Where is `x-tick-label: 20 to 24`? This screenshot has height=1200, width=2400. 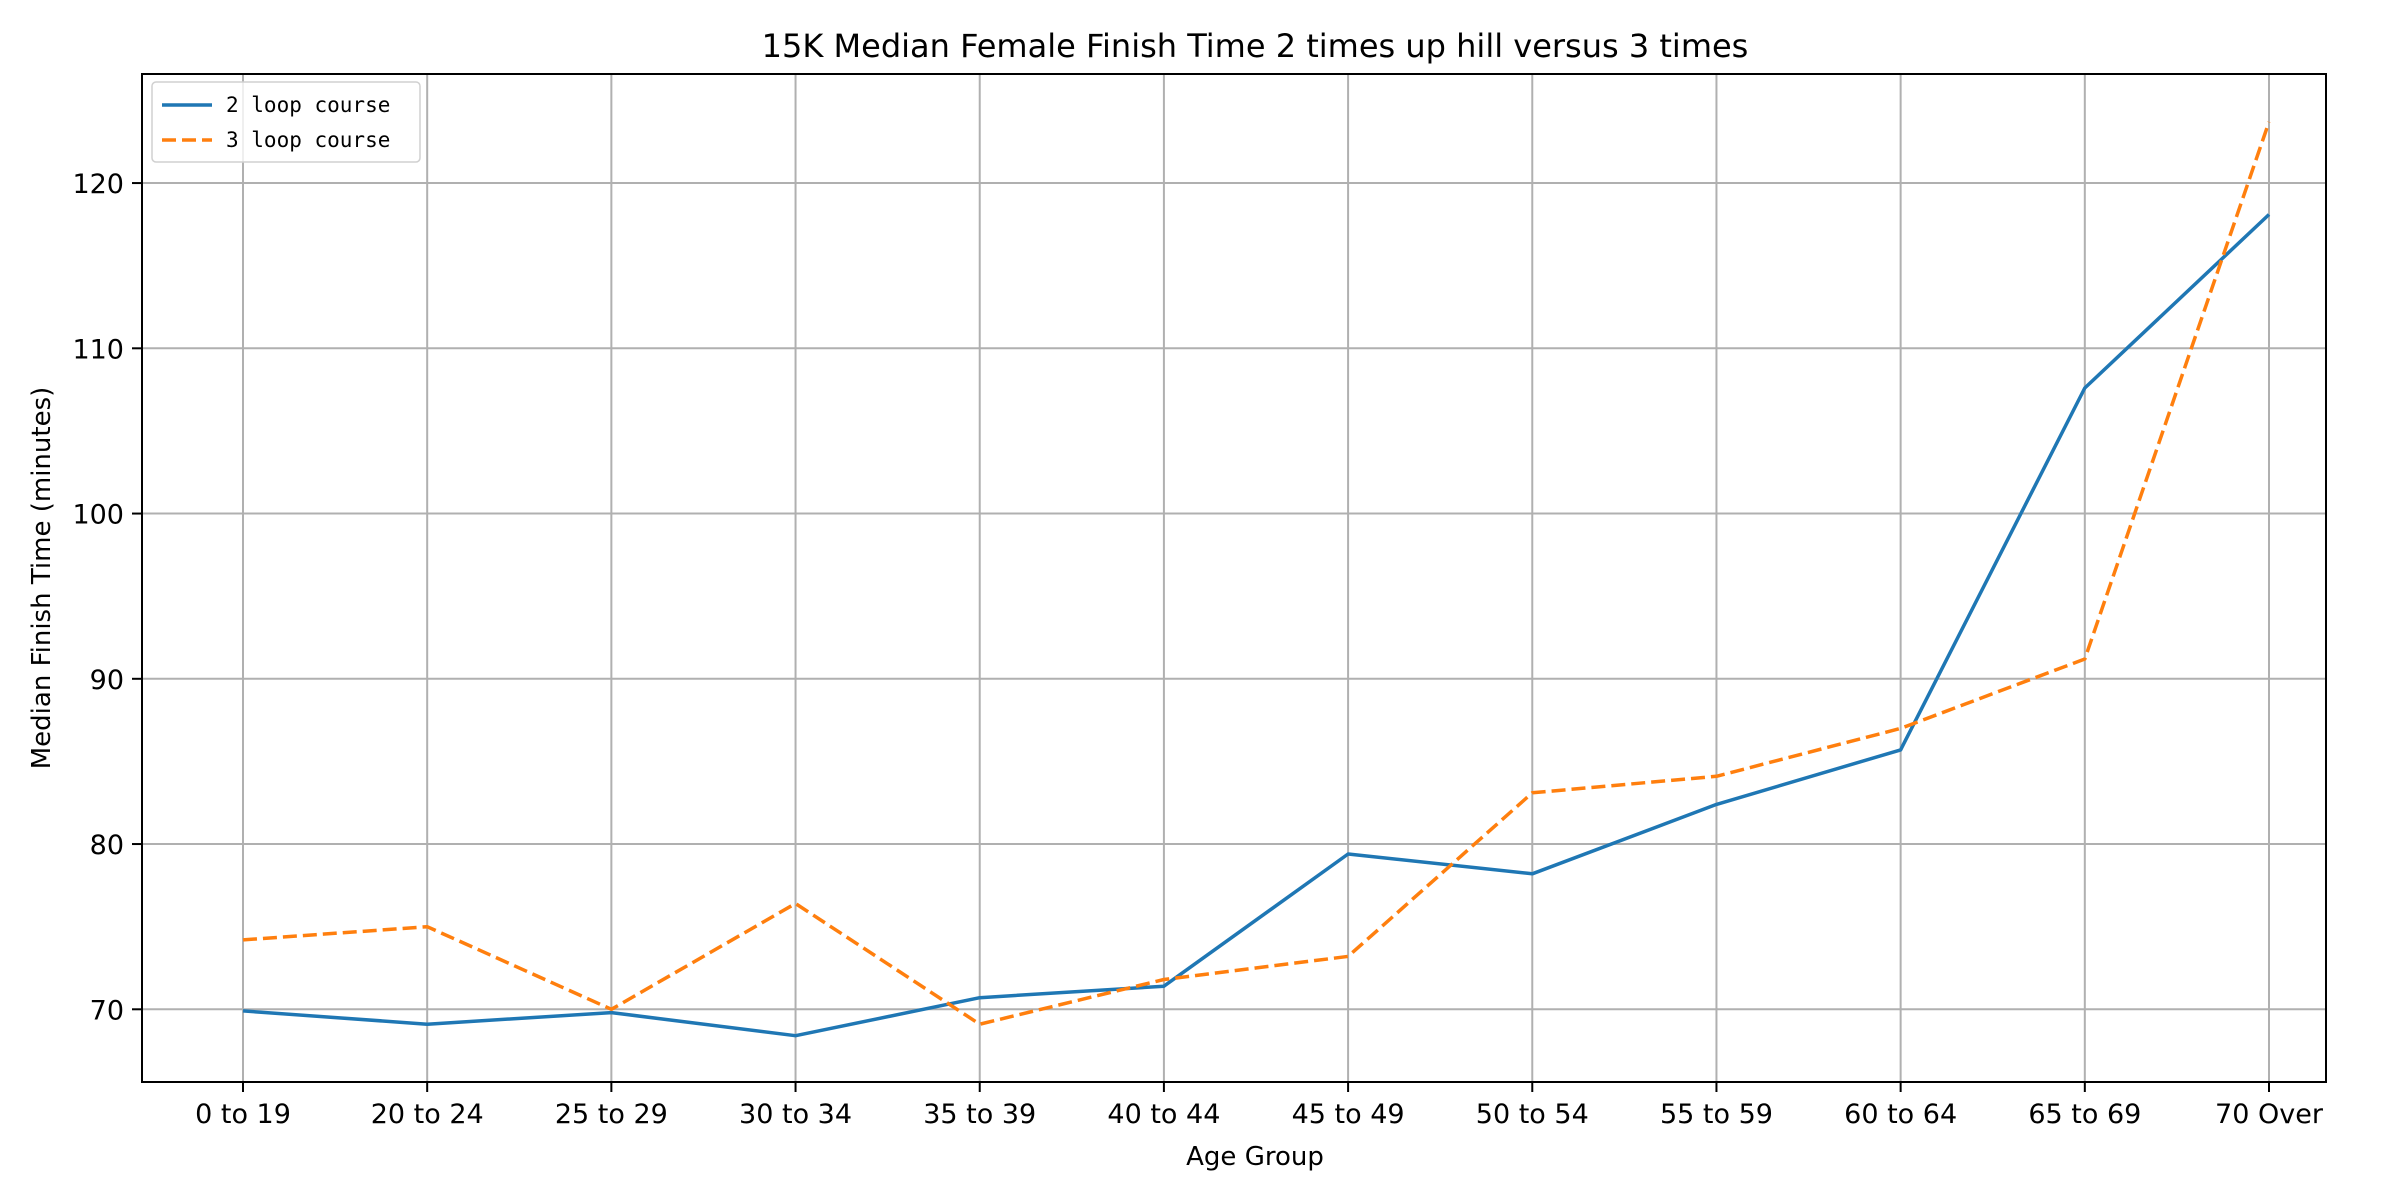
x-tick-label: 20 to 24 is located at coordinates (427, 1114).